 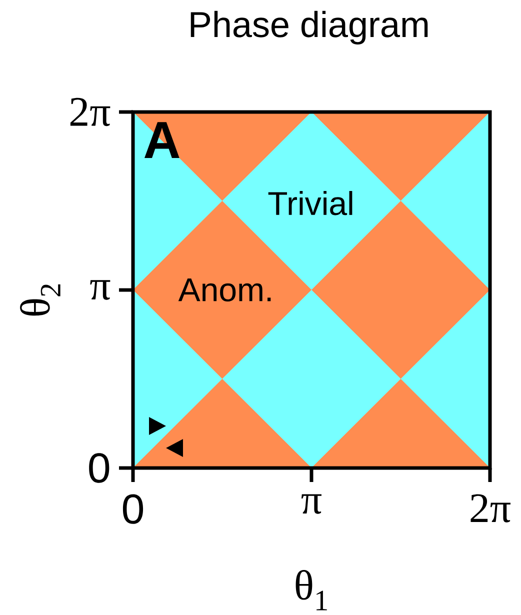 What do you see at coordinates (490, 508) in the screenshot?
I see `x-tick-label: 2π` at bounding box center [490, 508].